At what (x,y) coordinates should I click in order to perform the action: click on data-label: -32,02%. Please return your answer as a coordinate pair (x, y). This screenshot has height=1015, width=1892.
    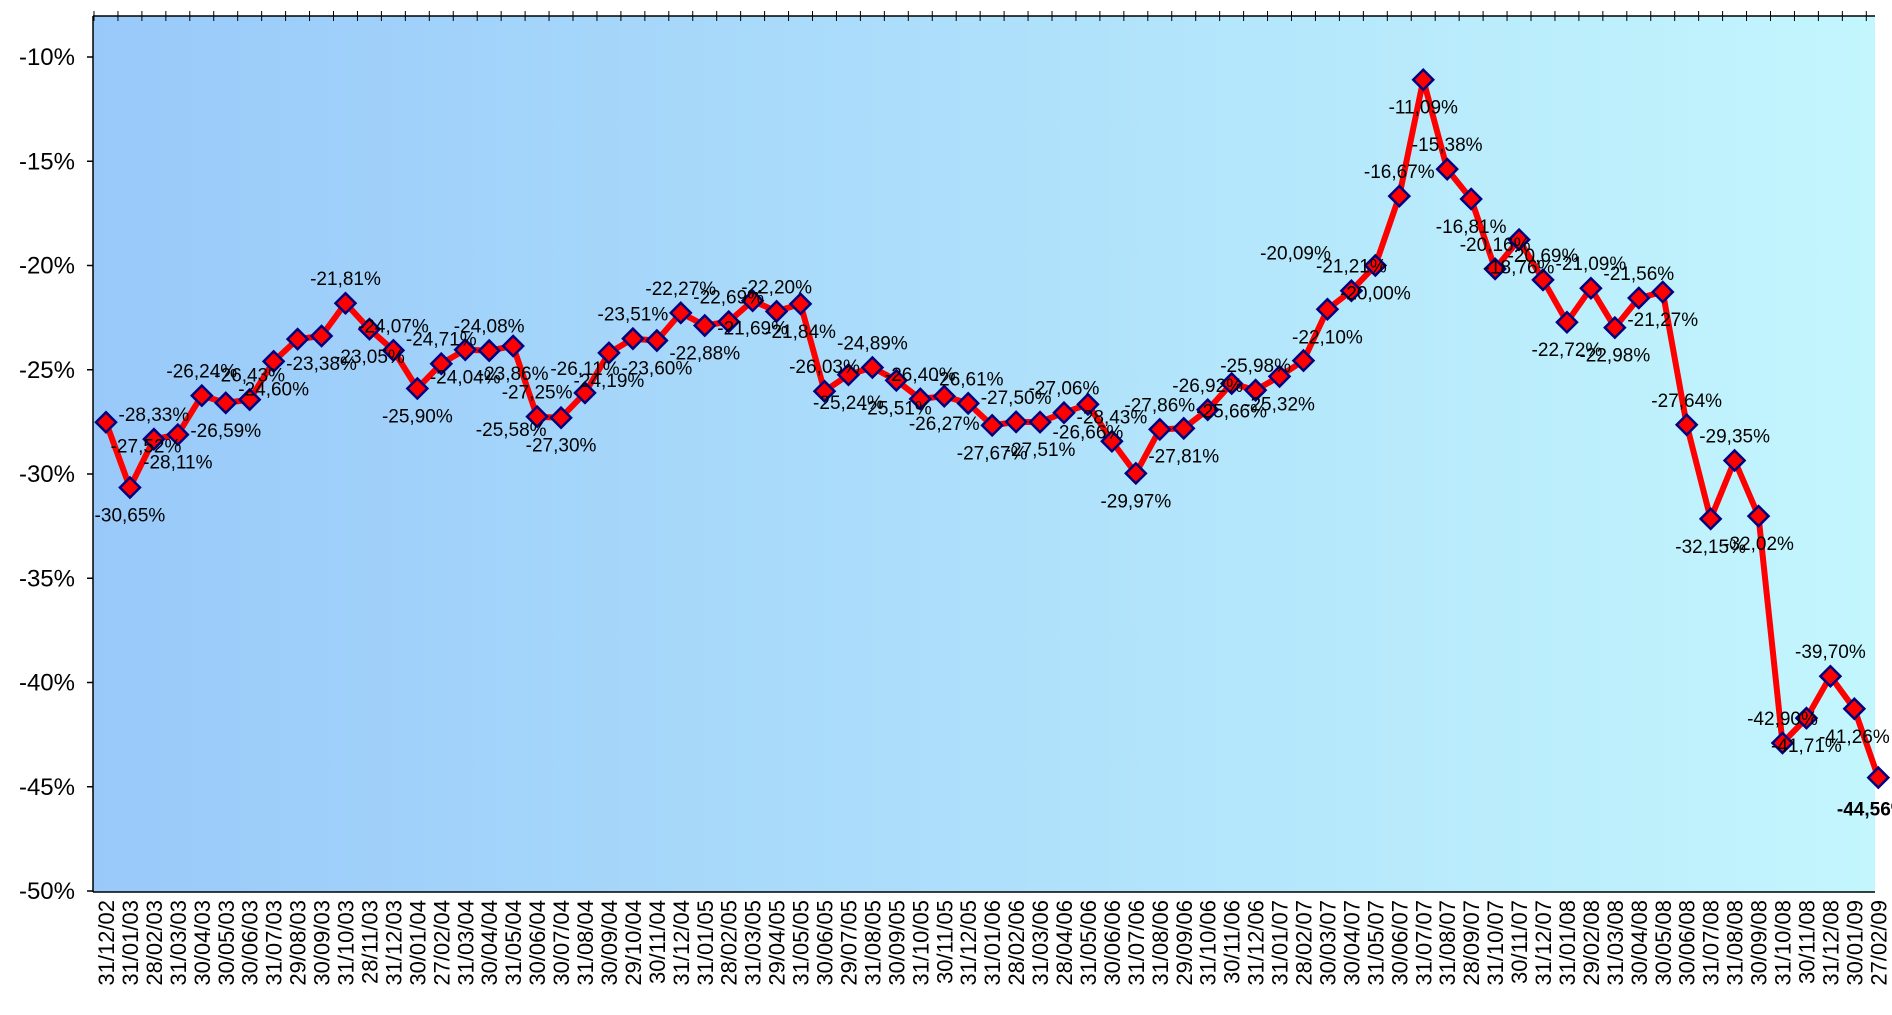
    Looking at the image, I should click on (1758, 544).